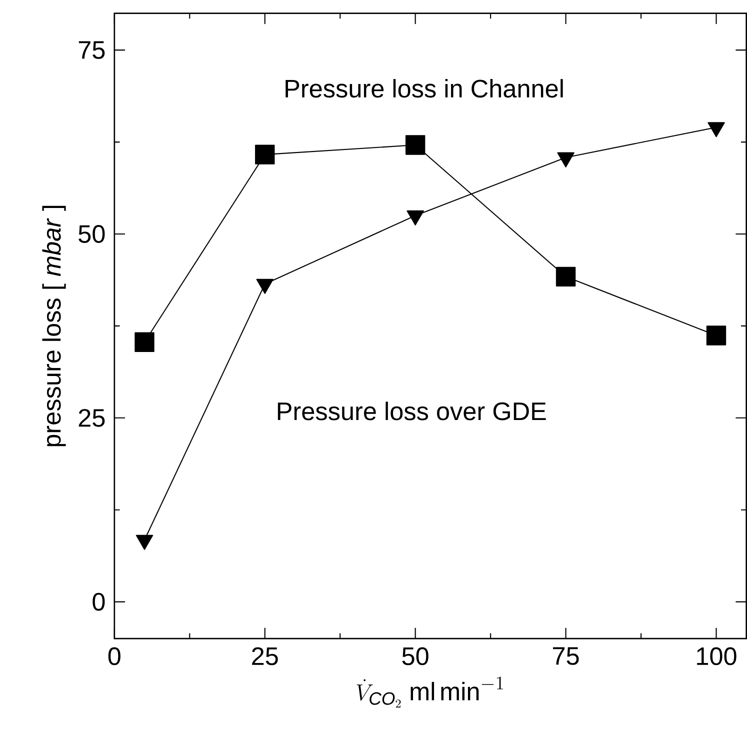 Image resolution: width=747 pixels, height=738 pixels. I want to click on x-tick-label: 0, so click(114, 656).